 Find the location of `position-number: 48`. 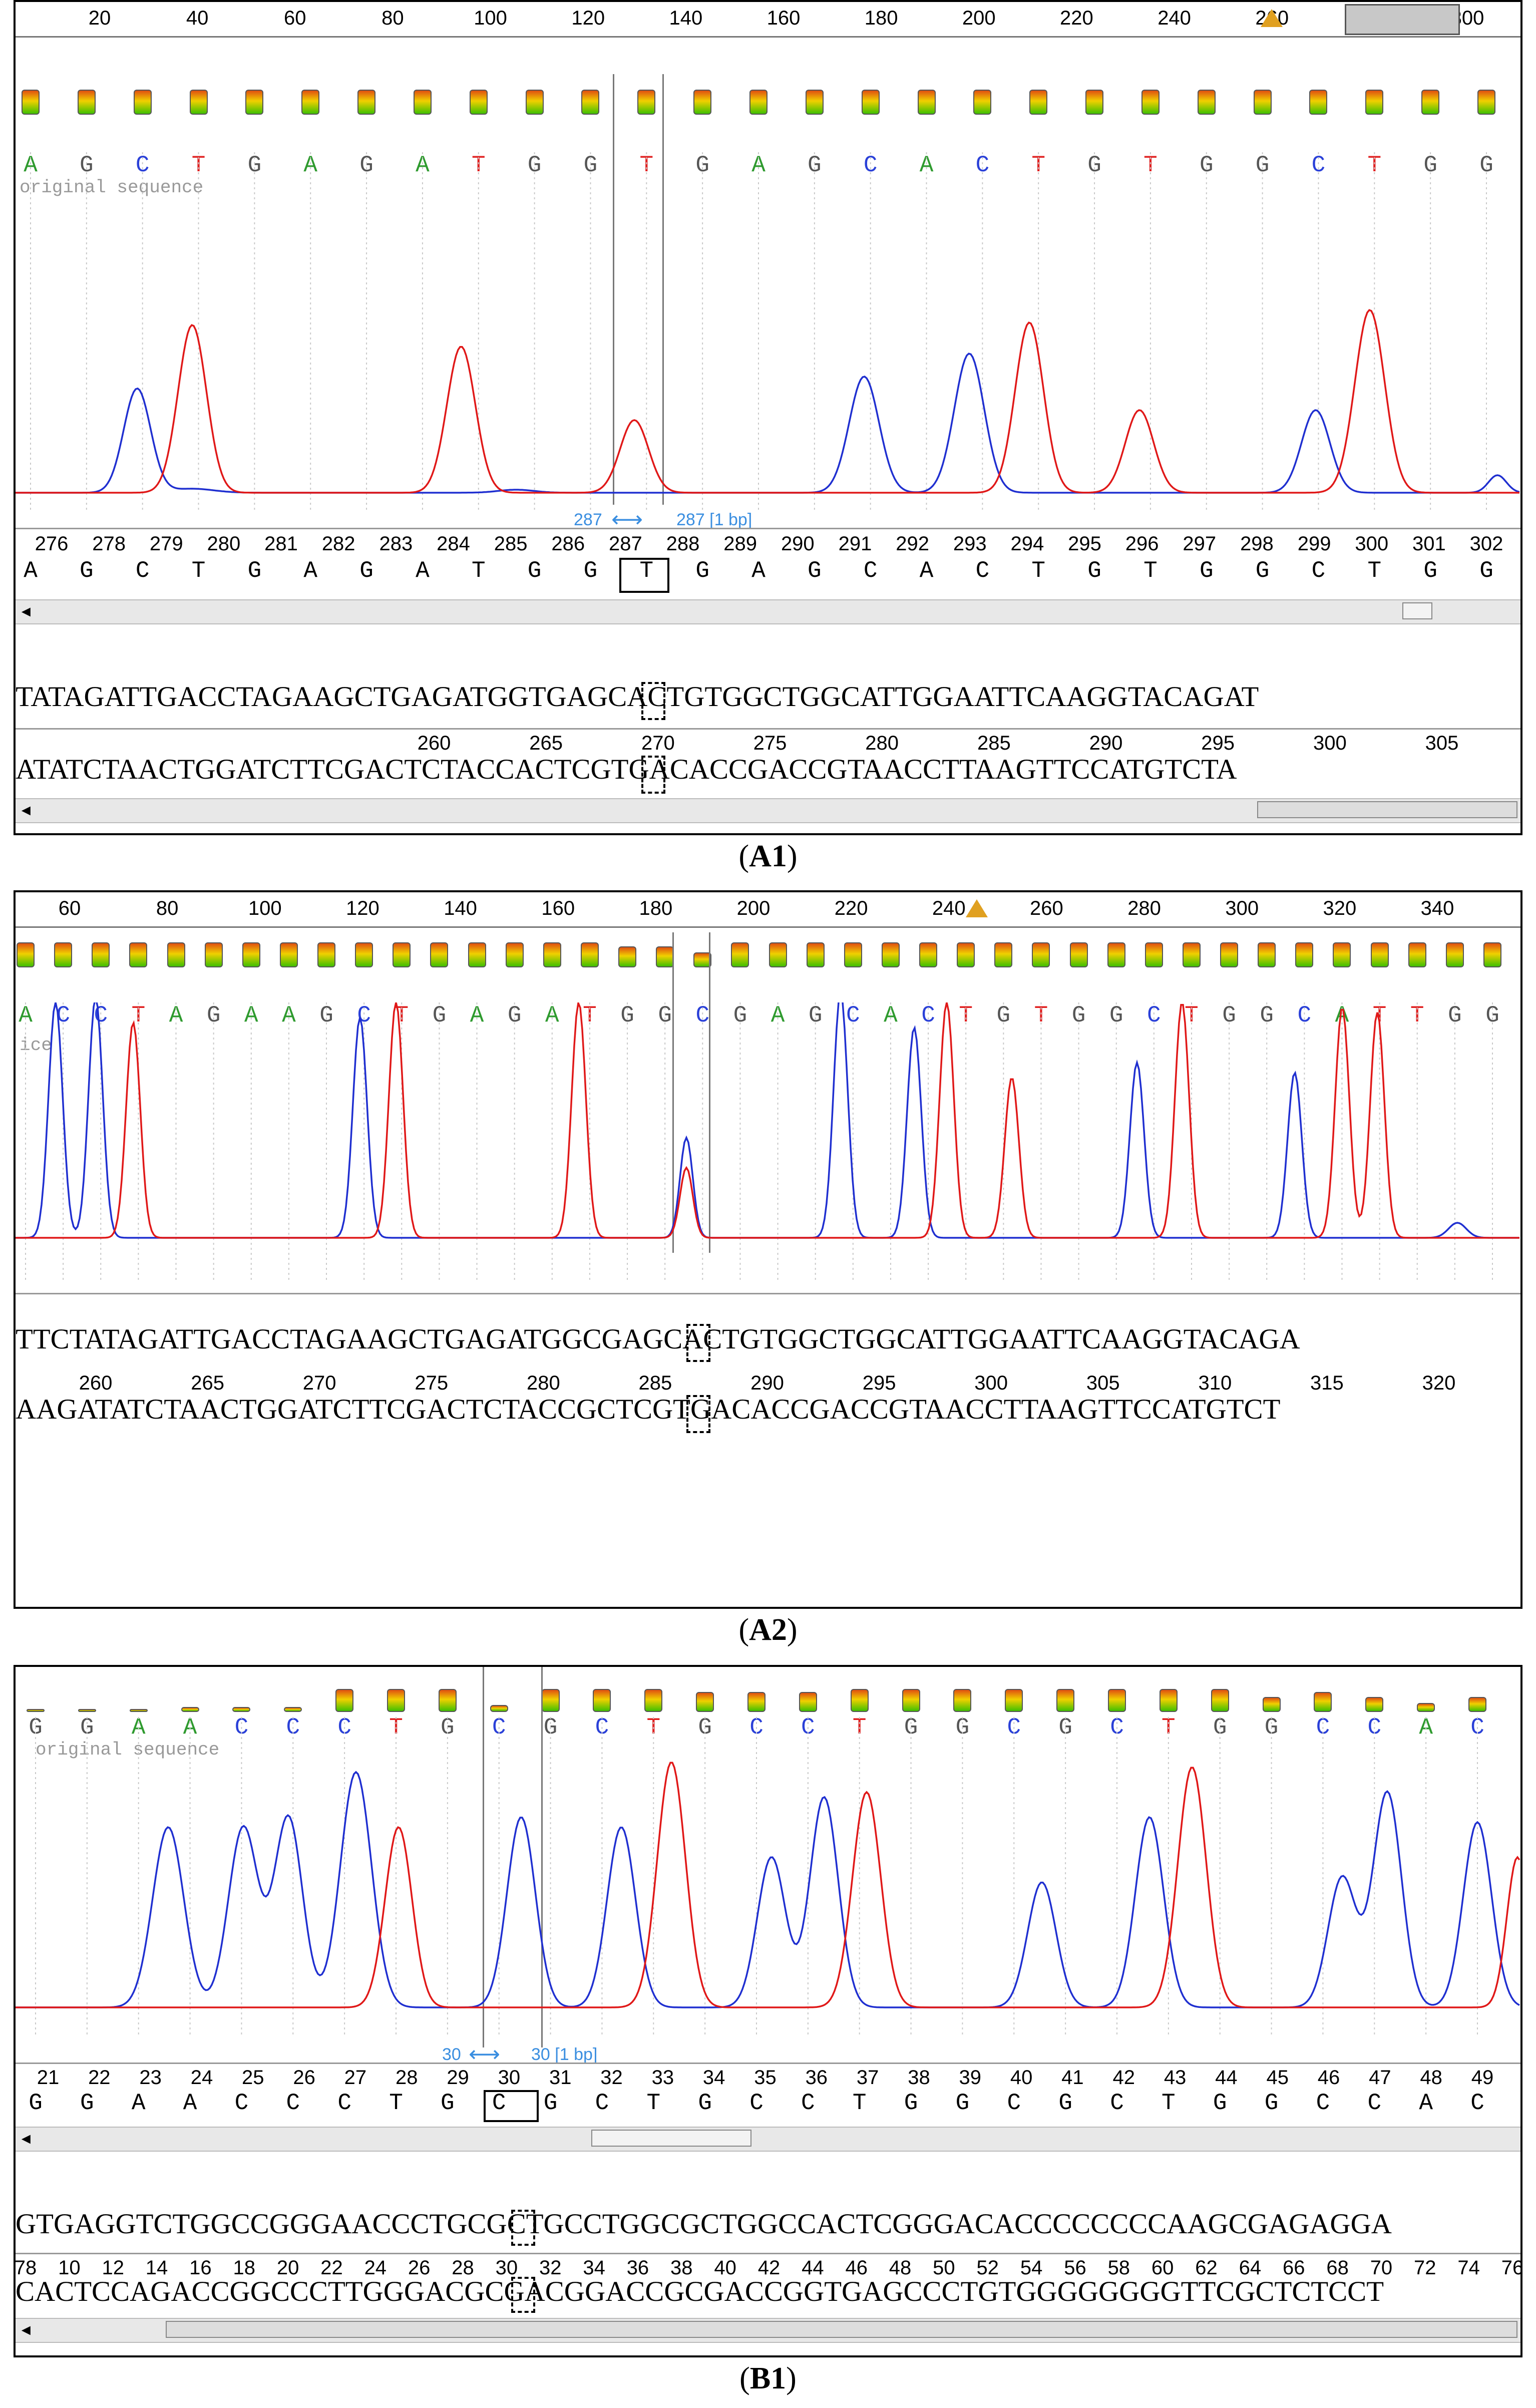

position-number: 48 is located at coordinates (1431, 2078).